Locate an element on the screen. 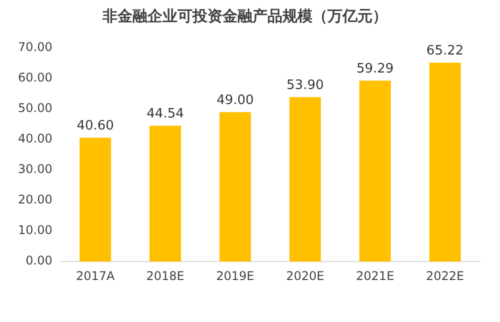 The width and height of the screenshot is (500, 322). y-tick-label: 50.00 is located at coordinates (35, 108).